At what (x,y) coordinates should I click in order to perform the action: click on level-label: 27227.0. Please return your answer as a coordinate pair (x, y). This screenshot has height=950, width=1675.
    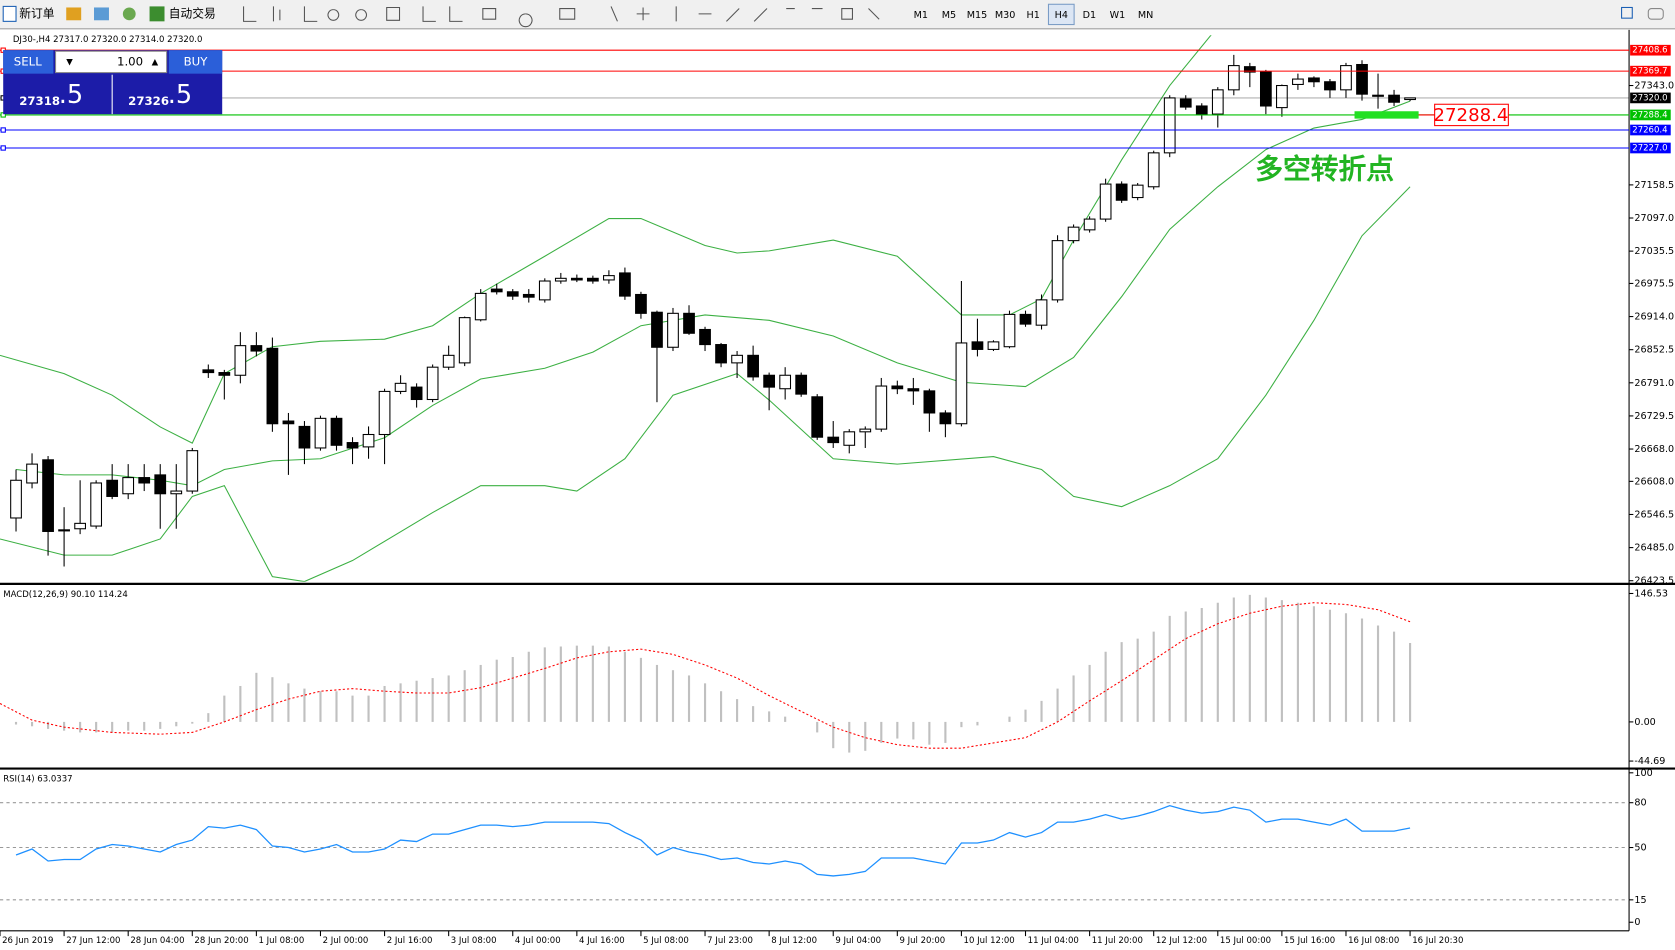
    Looking at the image, I should click on (1649, 148).